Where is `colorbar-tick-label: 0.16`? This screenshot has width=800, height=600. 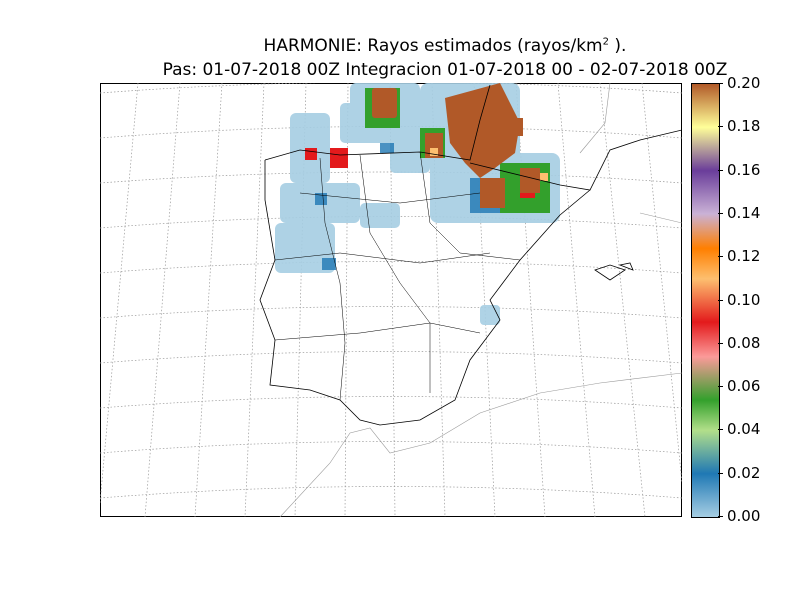
colorbar-tick-label: 0.16 is located at coordinates (744, 169).